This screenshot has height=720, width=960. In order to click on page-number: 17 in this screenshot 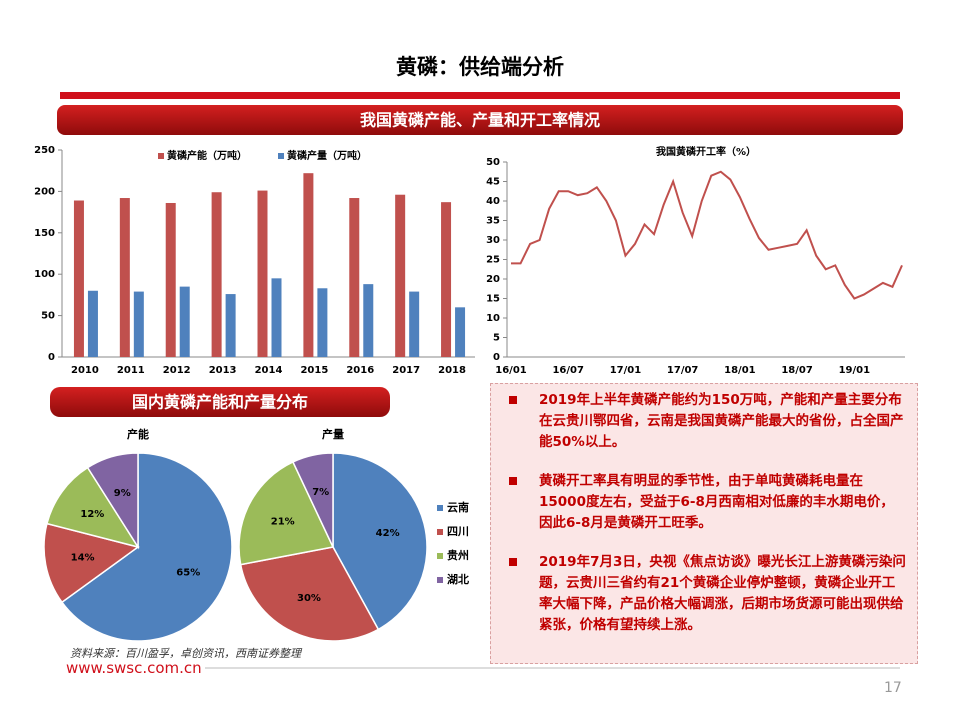, I will do `click(893, 688)`.